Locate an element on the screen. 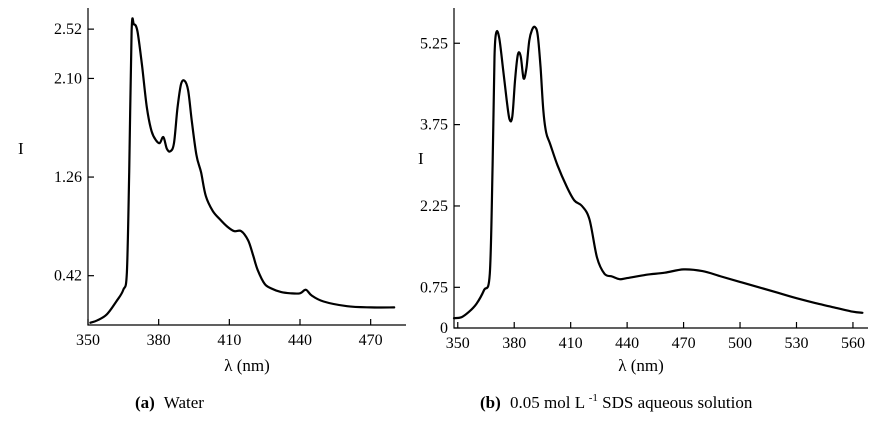 Image resolution: width=873 pixels, height=421 pixels. chart-sds-y-tick-label: 0 is located at coordinates (444, 328).